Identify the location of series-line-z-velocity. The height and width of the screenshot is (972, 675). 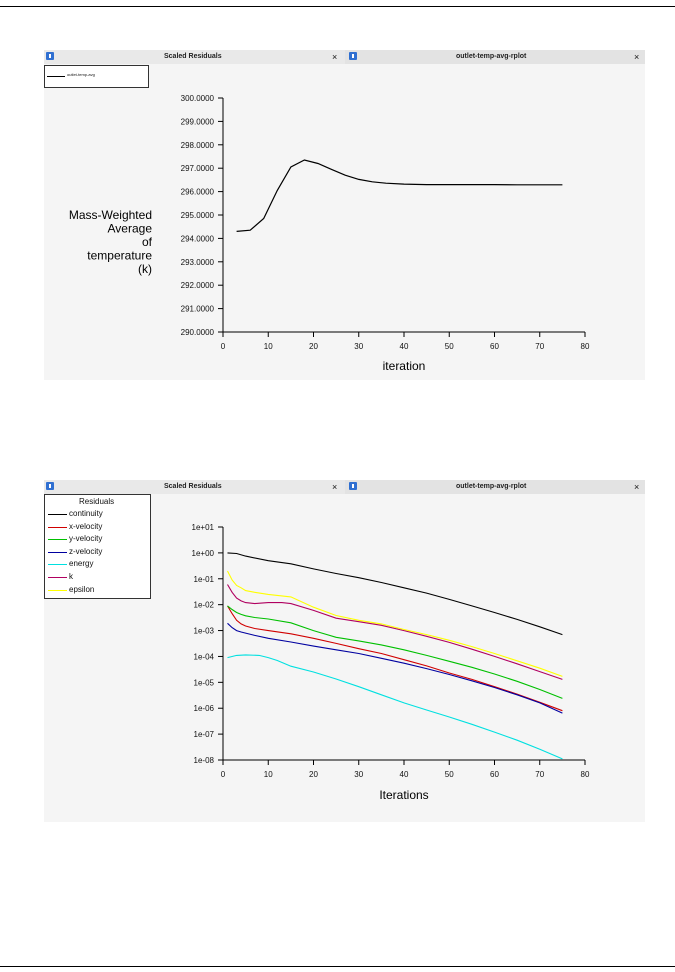
(395, 668).